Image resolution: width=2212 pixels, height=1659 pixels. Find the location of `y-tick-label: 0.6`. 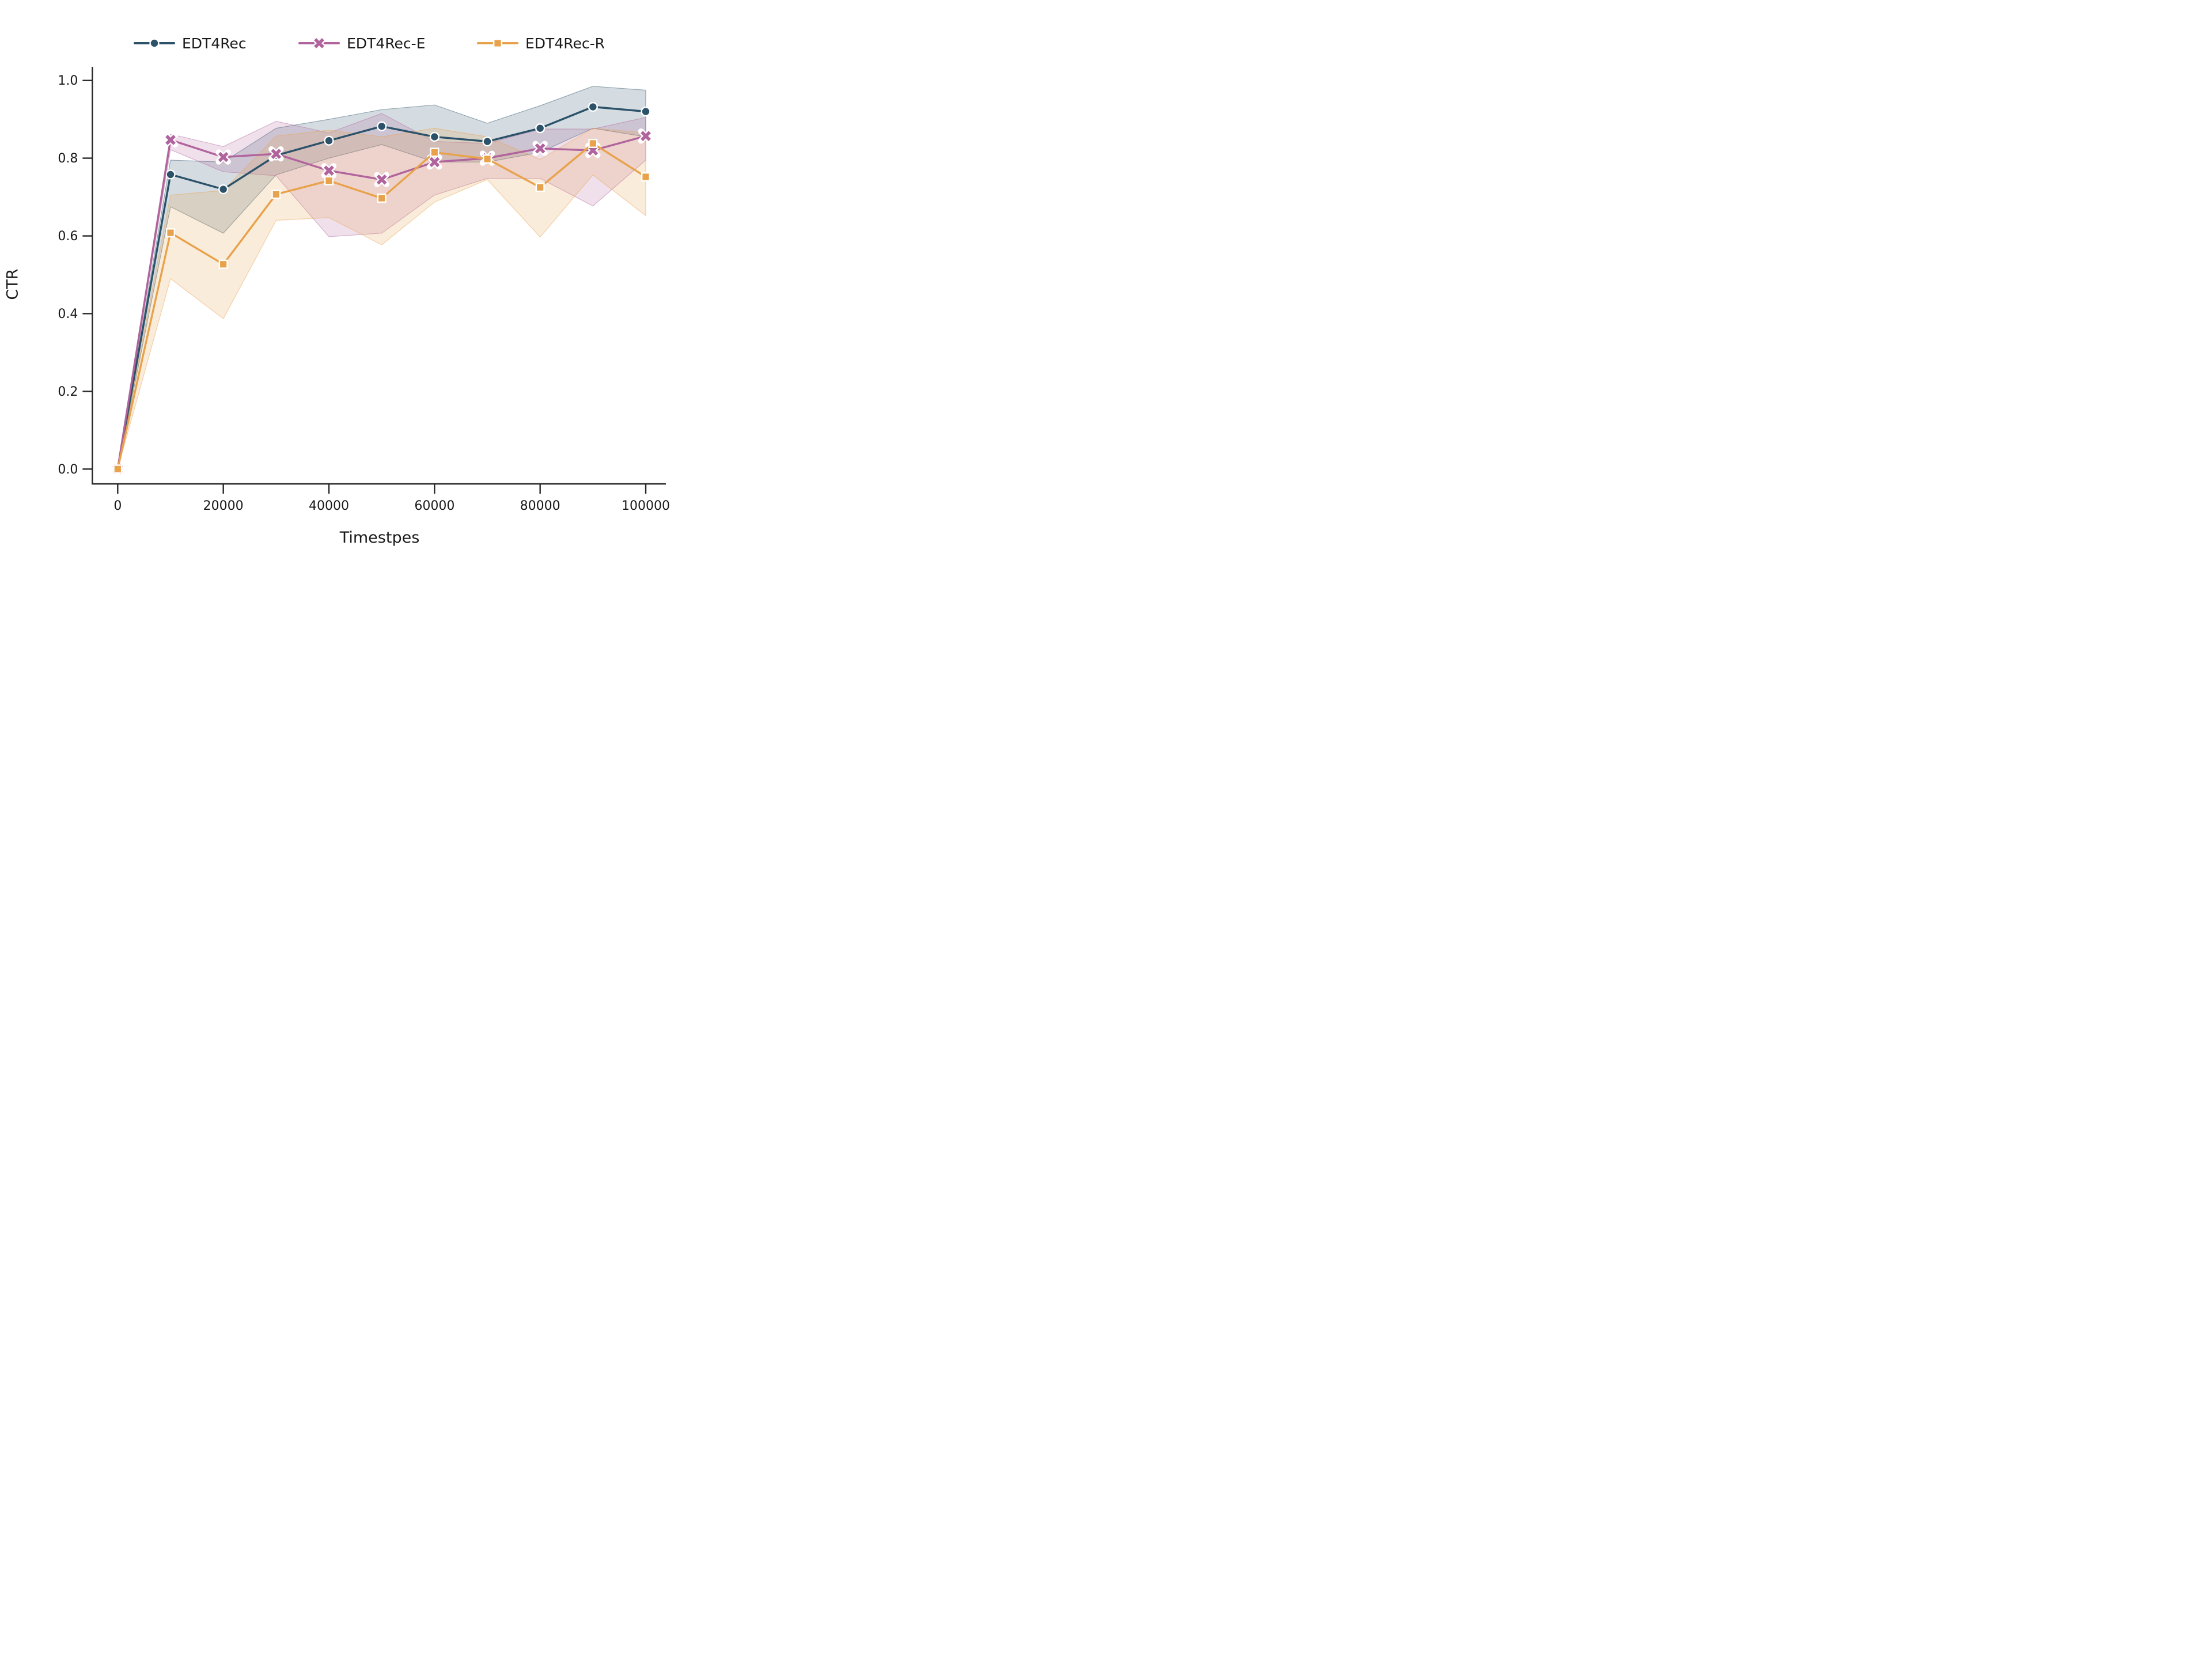

y-tick-label: 0.6 is located at coordinates (68, 236).